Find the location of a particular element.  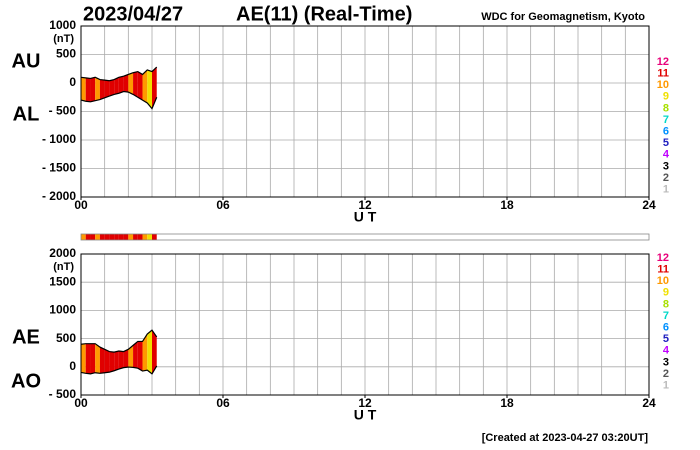

series-name: AO is located at coordinates (26, 381).